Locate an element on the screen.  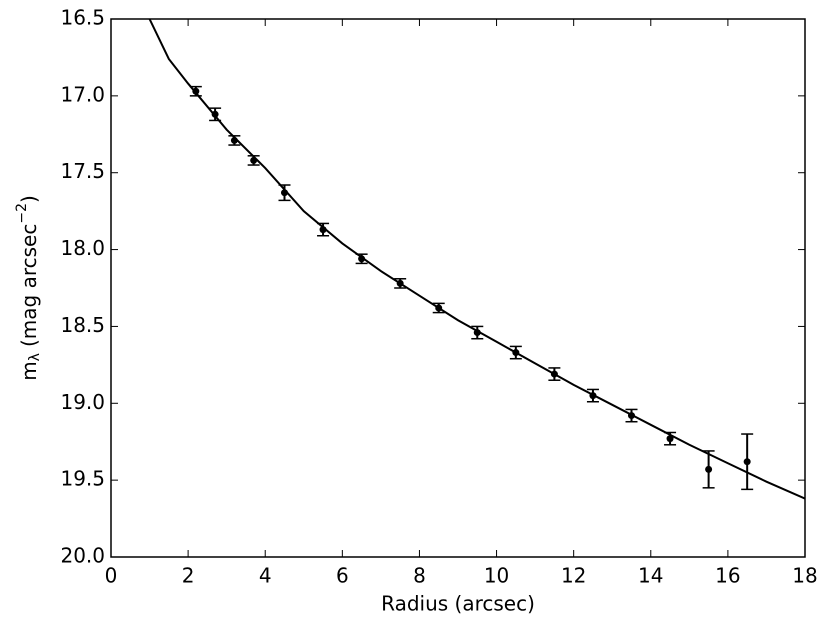
y-tick-label: 19.0 is located at coordinates (82, 402).